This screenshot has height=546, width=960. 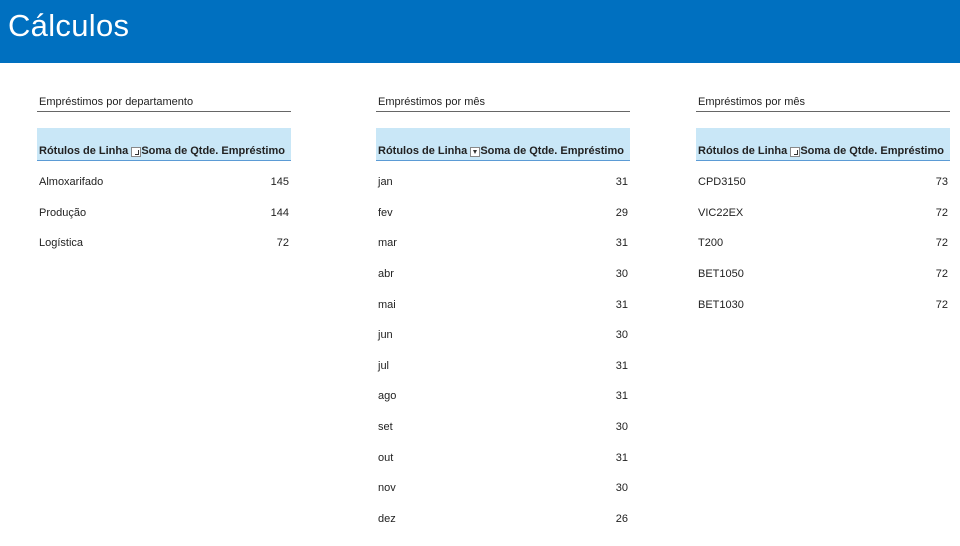 What do you see at coordinates (721, 274) in the screenshot?
I see `row-label: BET1050` at bounding box center [721, 274].